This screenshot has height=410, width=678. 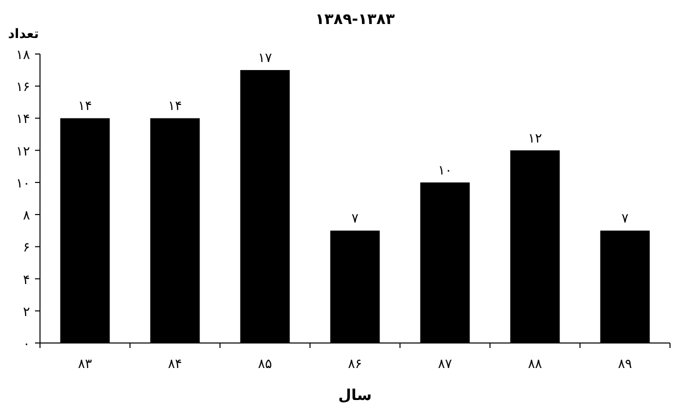 What do you see at coordinates (23, 184) in the screenshot?
I see `y-tick-label: ۱۰` at bounding box center [23, 184].